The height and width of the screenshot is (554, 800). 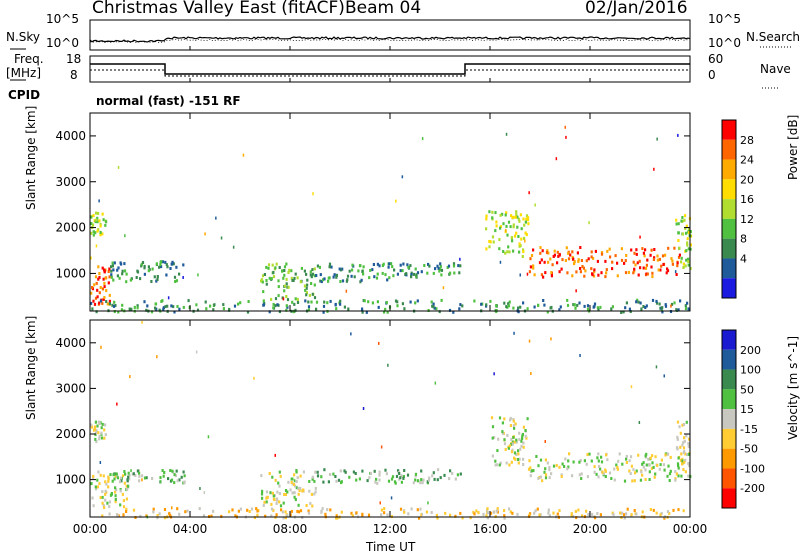 What do you see at coordinates (390, 69) in the screenshot?
I see `frequency-line` at bounding box center [390, 69].